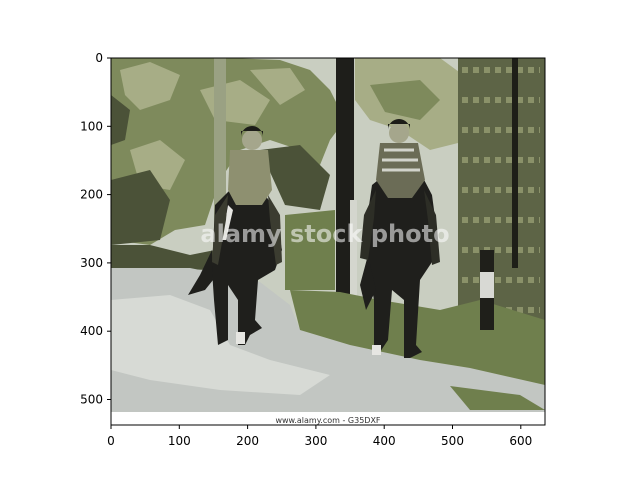  I want to click on right-rider-head, so click(399, 133).